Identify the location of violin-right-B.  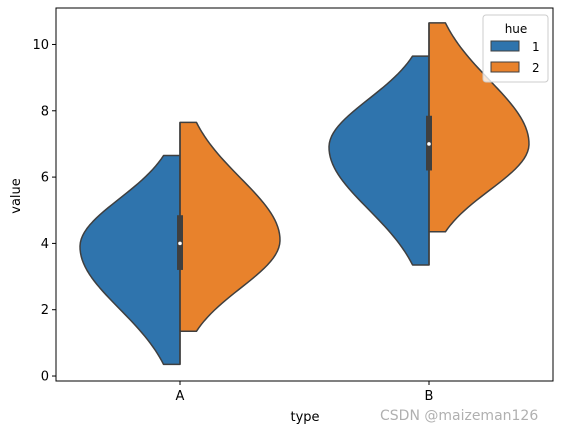
(479, 127).